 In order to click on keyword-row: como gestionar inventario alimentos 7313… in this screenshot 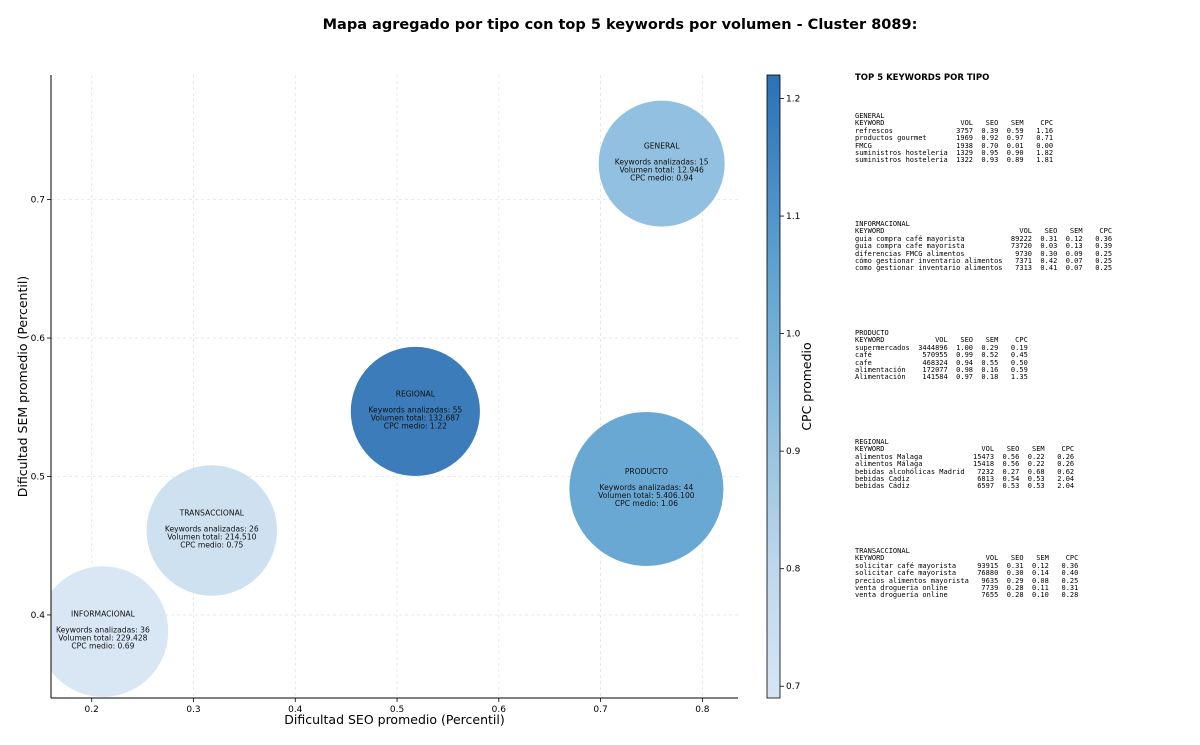, I will do `click(984, 268)`.